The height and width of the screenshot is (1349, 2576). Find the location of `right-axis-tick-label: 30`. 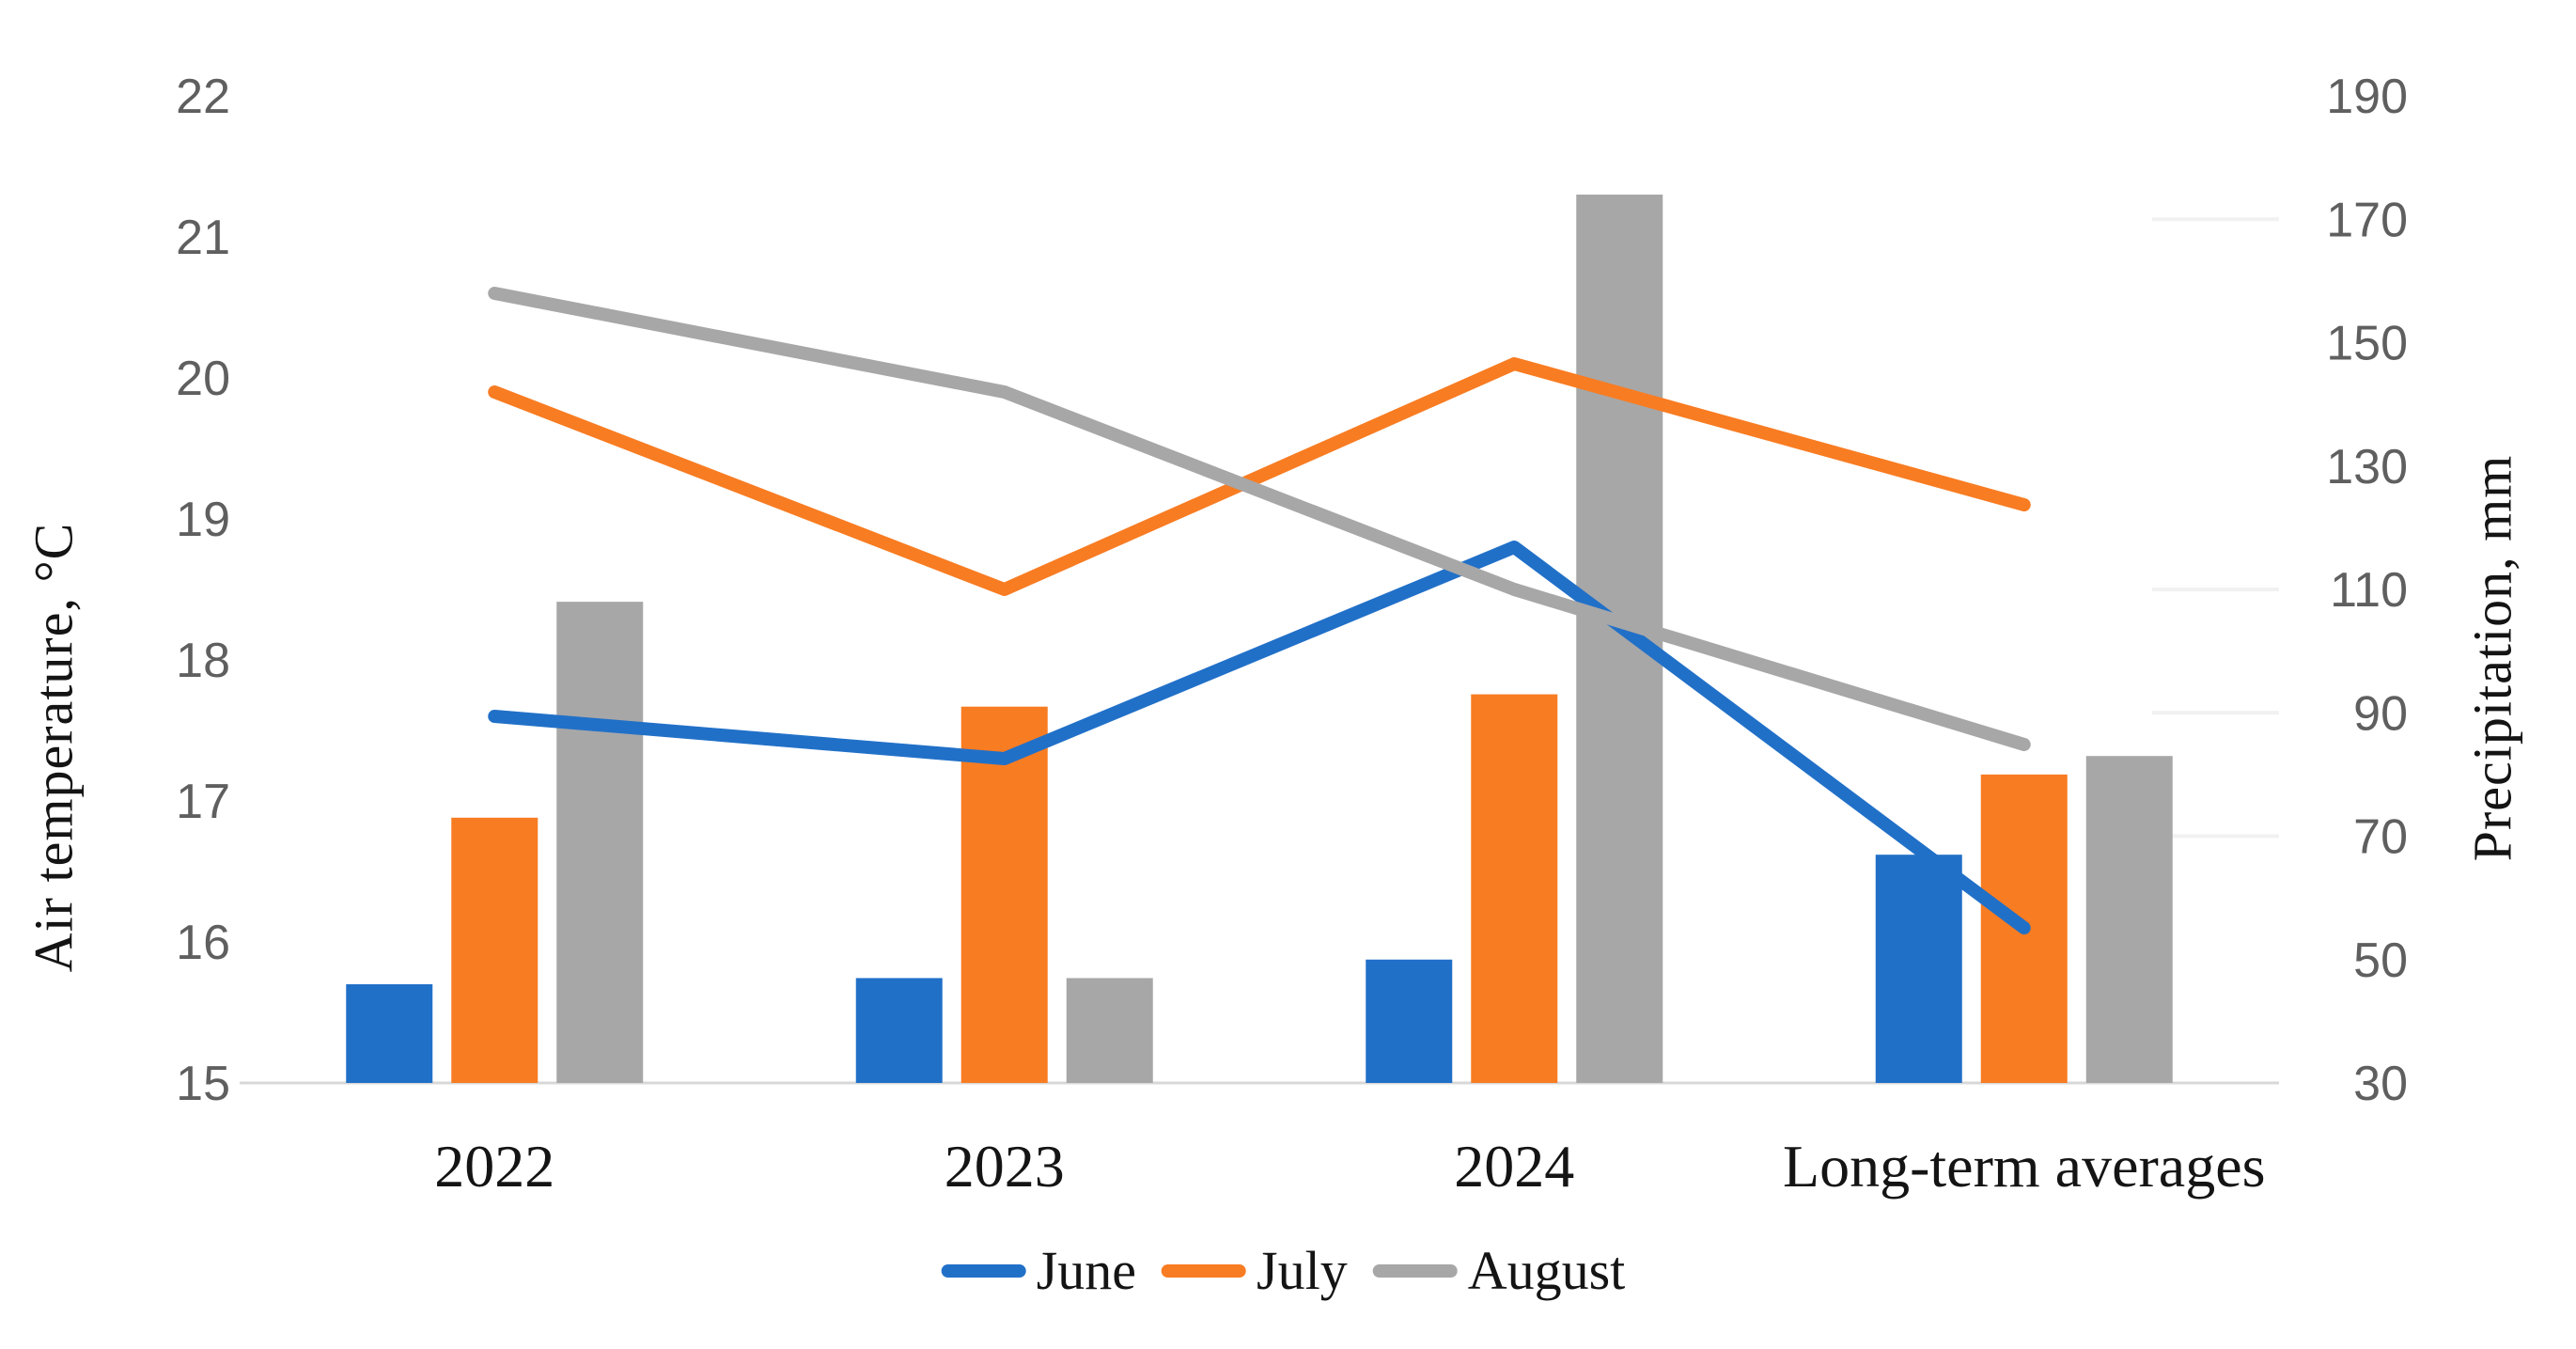

right-axis-tick-label: 30 is located at coordinates (2380, 1084).